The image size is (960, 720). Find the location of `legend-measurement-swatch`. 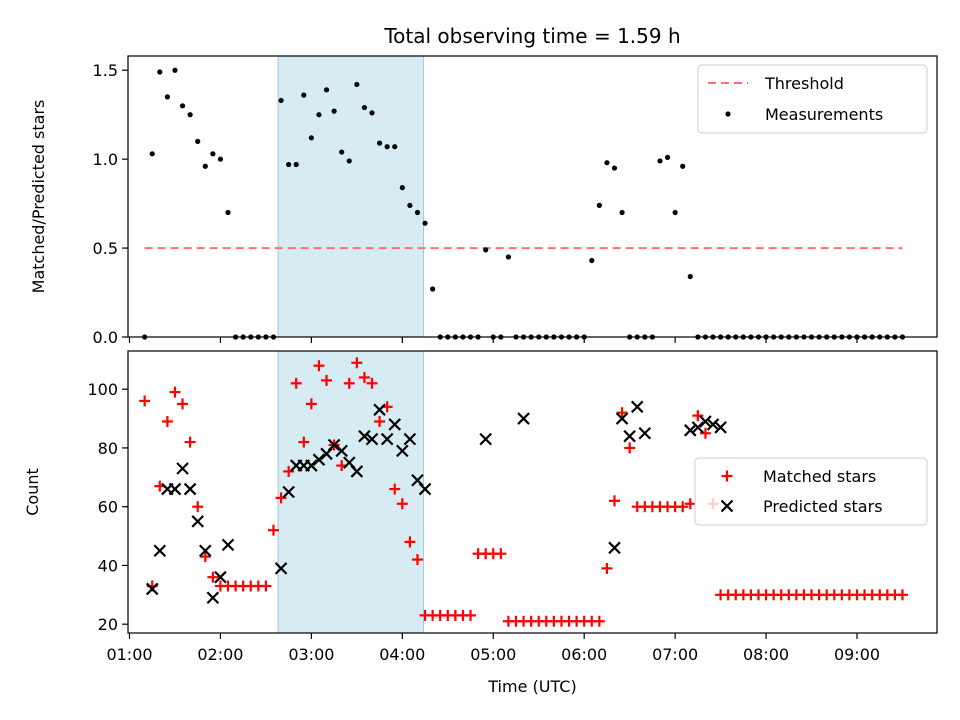

legend-measurement-swatch is located at coordinates (728, 114).